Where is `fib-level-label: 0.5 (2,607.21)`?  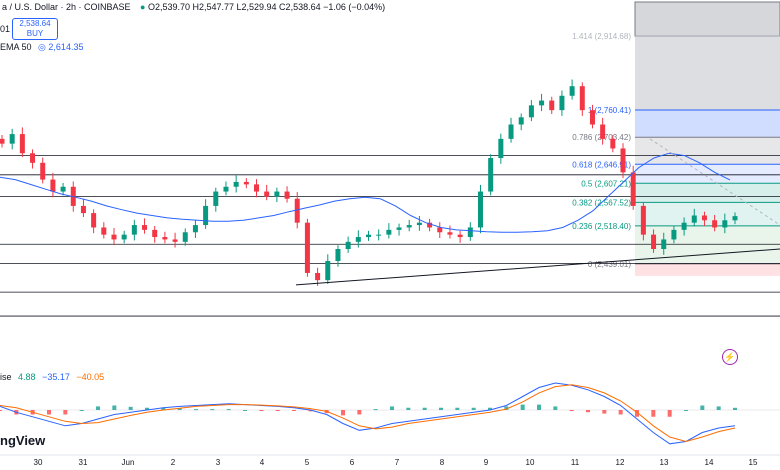 fib-level-label: 0.5 (2,607.21) is located at coordinates (606, 183).